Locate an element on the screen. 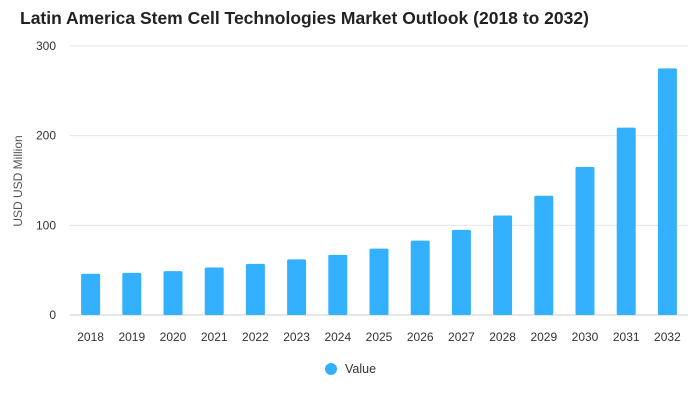 The width and height of the screenshot is (700, 400). x-tick-label: 2025 is located at coordinates (379, 337).